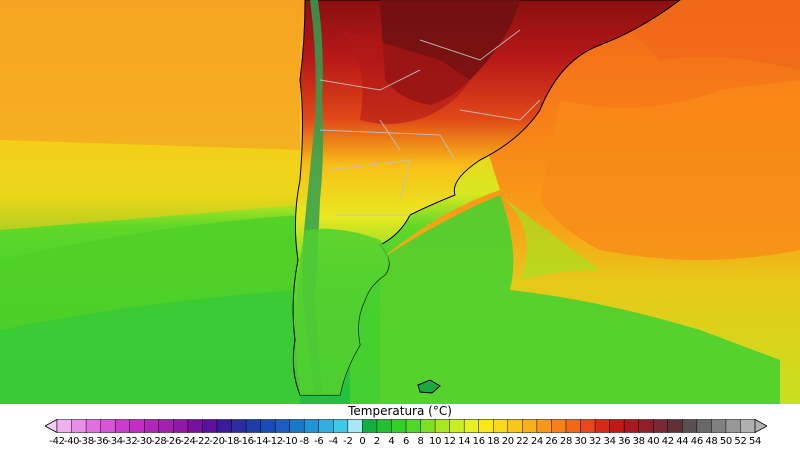 The image size is (800, 450). Describe the element at coordinates (376, 441) in the screenshot. I see `legend-tick-label: 2` at that location.